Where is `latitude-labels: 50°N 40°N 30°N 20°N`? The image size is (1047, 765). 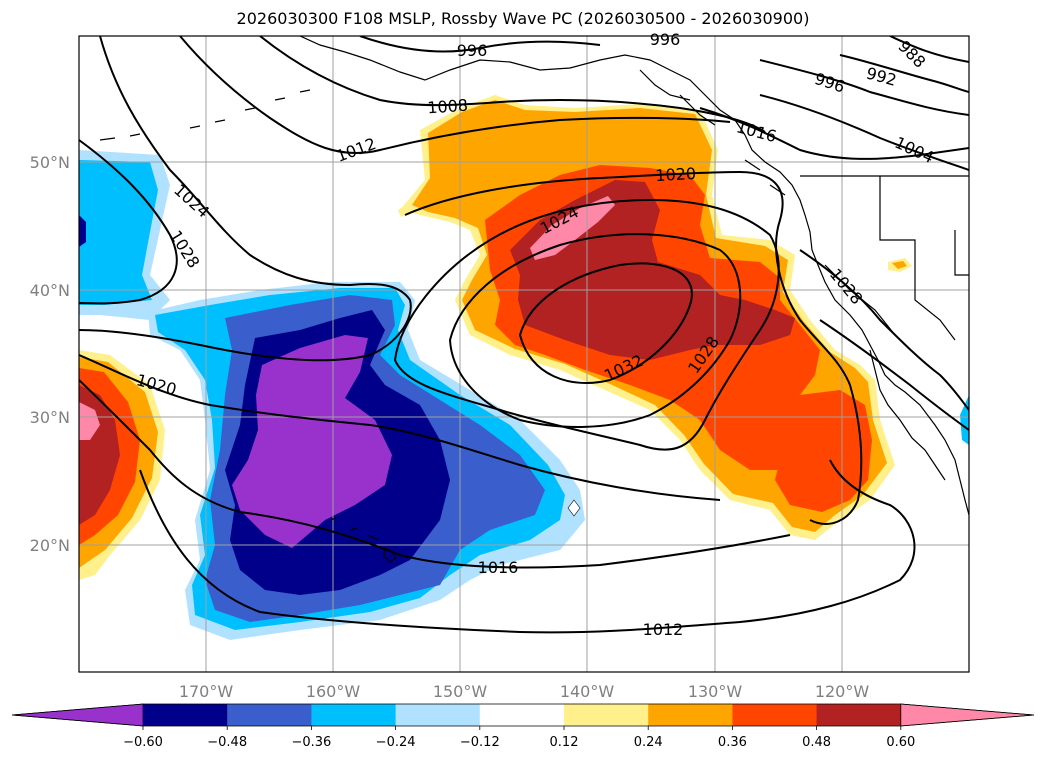 latitude-labels: 50°N 40°N 30°N 20°N is located at coordinates (50, 354).